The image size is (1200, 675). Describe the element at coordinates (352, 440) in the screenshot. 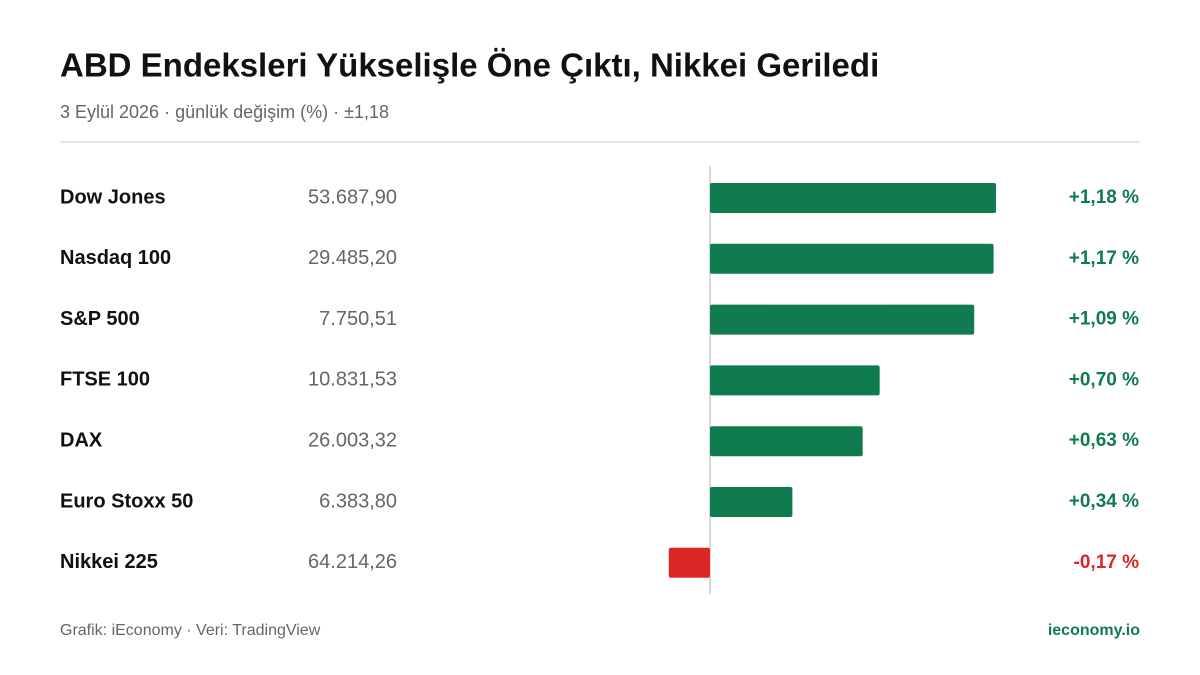

I see `price-label: 26.003,32` at that location.